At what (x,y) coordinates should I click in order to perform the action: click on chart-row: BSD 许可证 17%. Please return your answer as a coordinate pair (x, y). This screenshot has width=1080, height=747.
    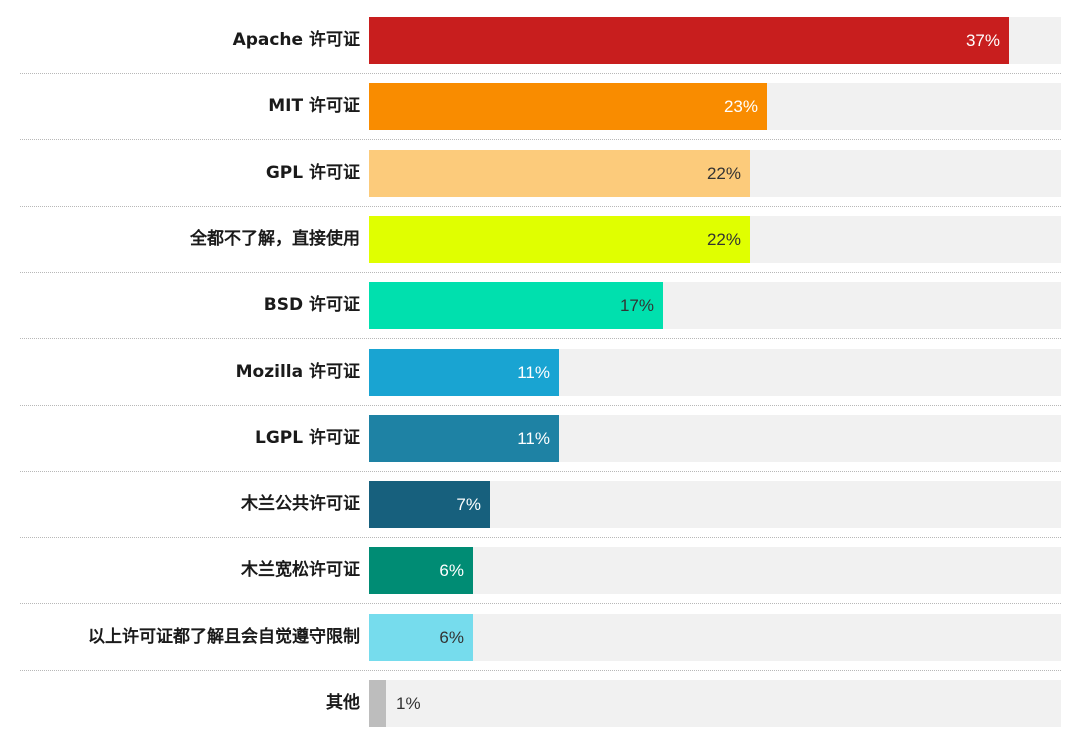
    Looking at the image, I should click on (540, 315).